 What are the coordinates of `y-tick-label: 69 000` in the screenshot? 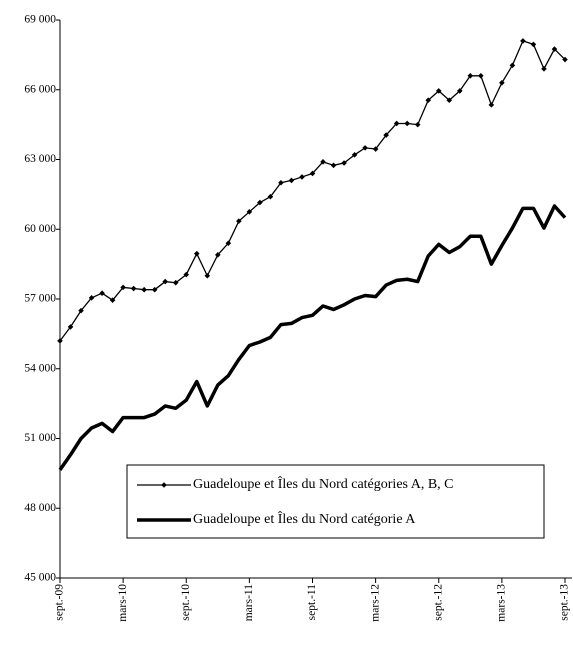 It's located at (40, 20).